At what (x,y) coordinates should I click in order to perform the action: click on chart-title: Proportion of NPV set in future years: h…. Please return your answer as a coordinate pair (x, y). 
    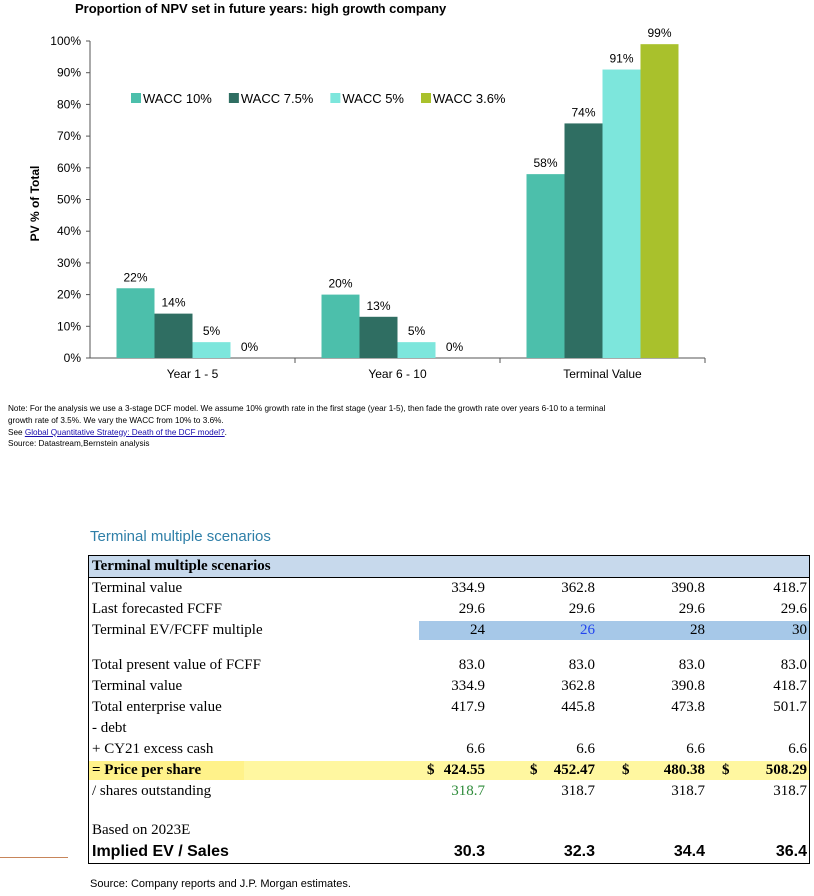
    Looking at the image, I should click on (261, 8).